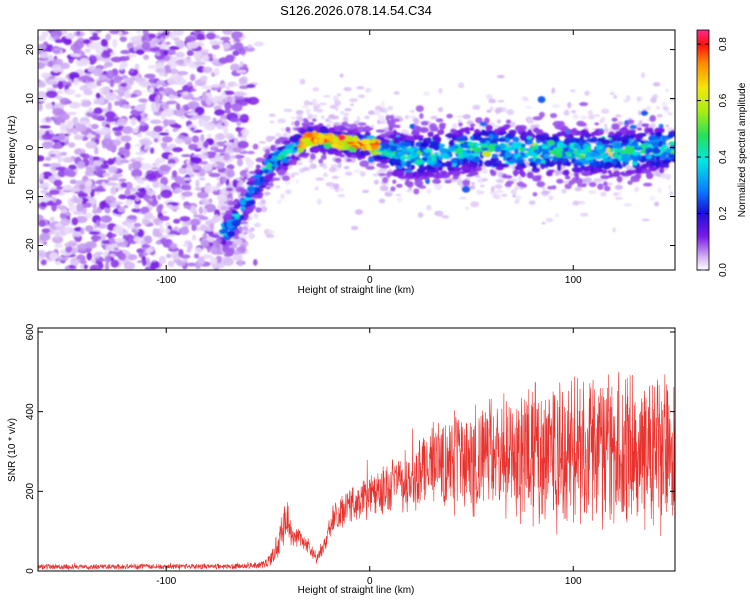  I want to click on colorbar-tick-label: 0.0, so click(723, 270).